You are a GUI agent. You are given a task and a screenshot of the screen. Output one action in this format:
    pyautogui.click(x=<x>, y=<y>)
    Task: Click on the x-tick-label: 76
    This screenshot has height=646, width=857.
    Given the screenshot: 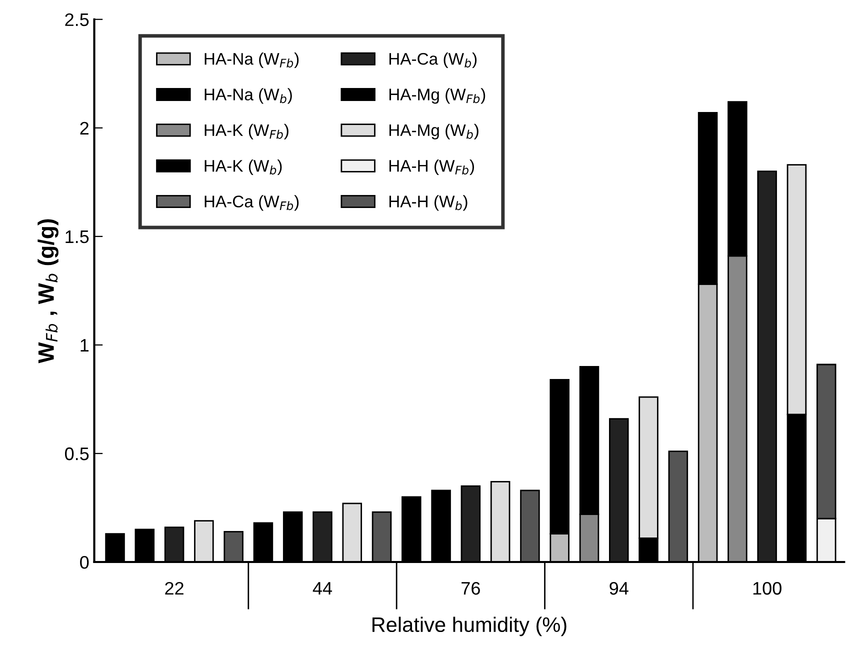 What is the action you would take?
    pyautogui.click(x=471, y=588)
    